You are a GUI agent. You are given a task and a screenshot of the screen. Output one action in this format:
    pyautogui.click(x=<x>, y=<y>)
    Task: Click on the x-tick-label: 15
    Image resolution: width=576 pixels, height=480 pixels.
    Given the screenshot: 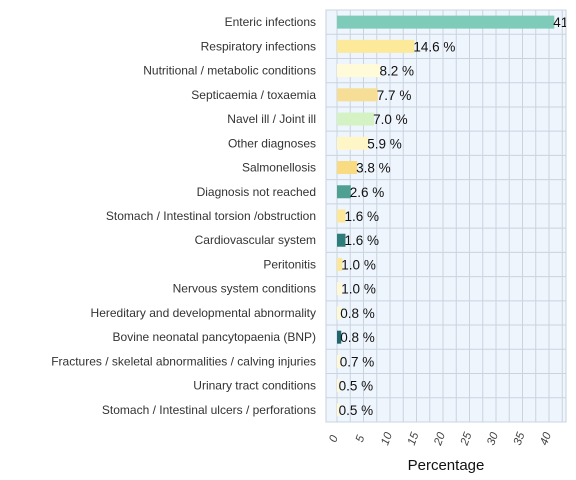 What is the action you would take?
    pyautogui.click(x=414, y=438)
    